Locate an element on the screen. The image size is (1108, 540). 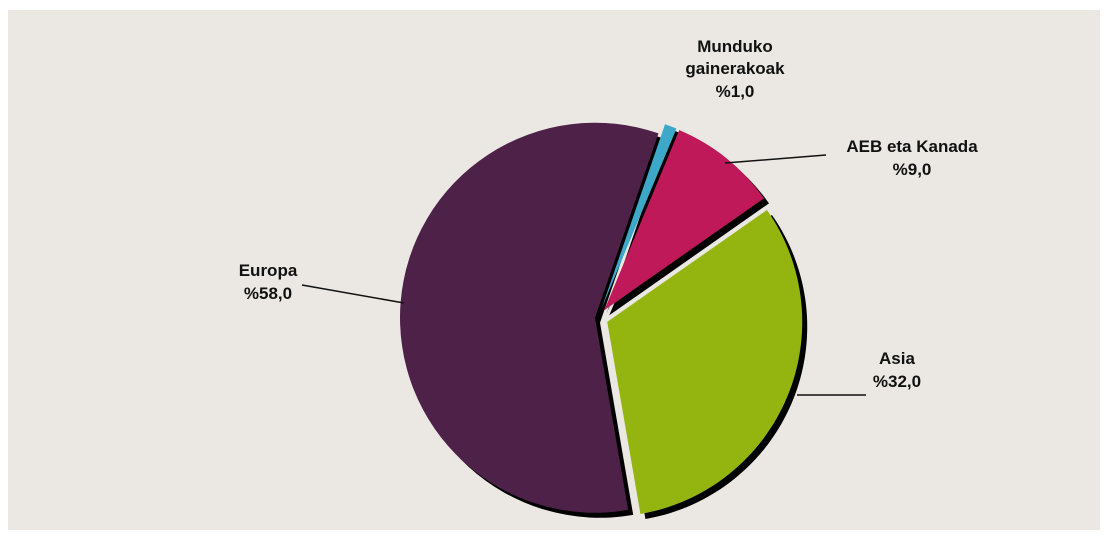
slice-name-line: gainerakoak is located at coordinates (735, 68).